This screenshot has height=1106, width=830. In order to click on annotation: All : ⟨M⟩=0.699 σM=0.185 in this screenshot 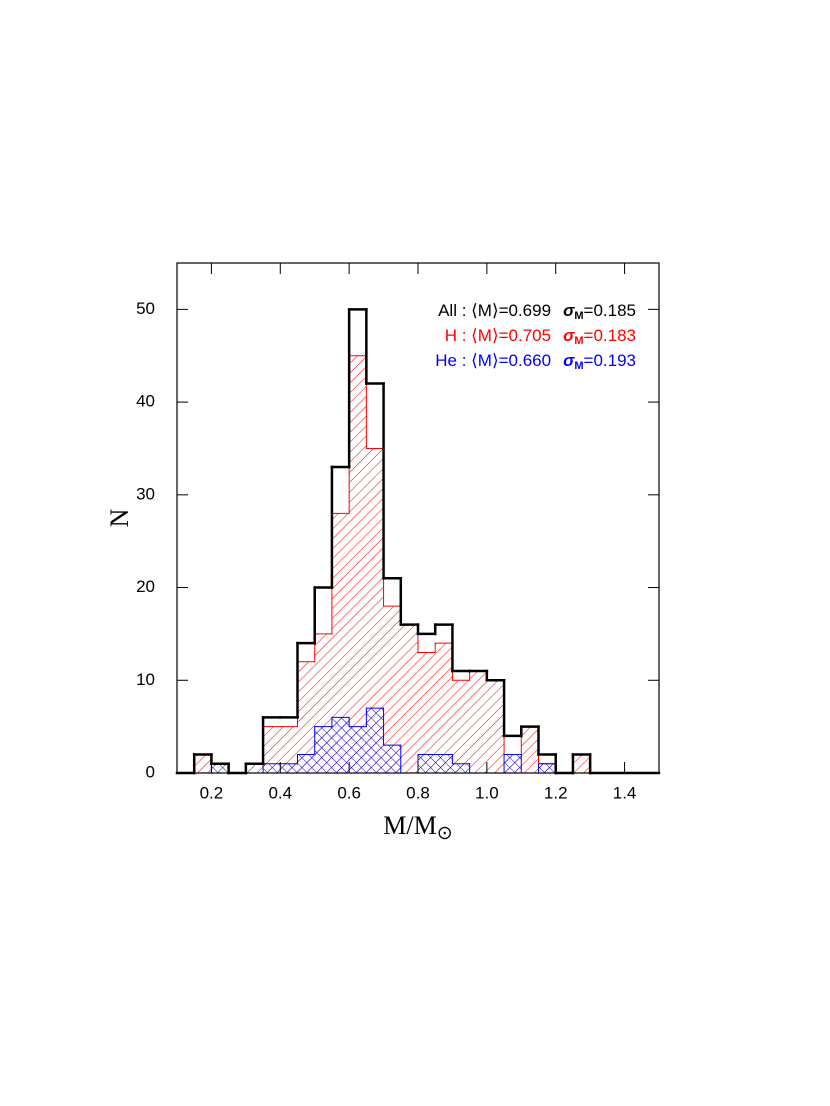, I will do `click(537, 311)`.